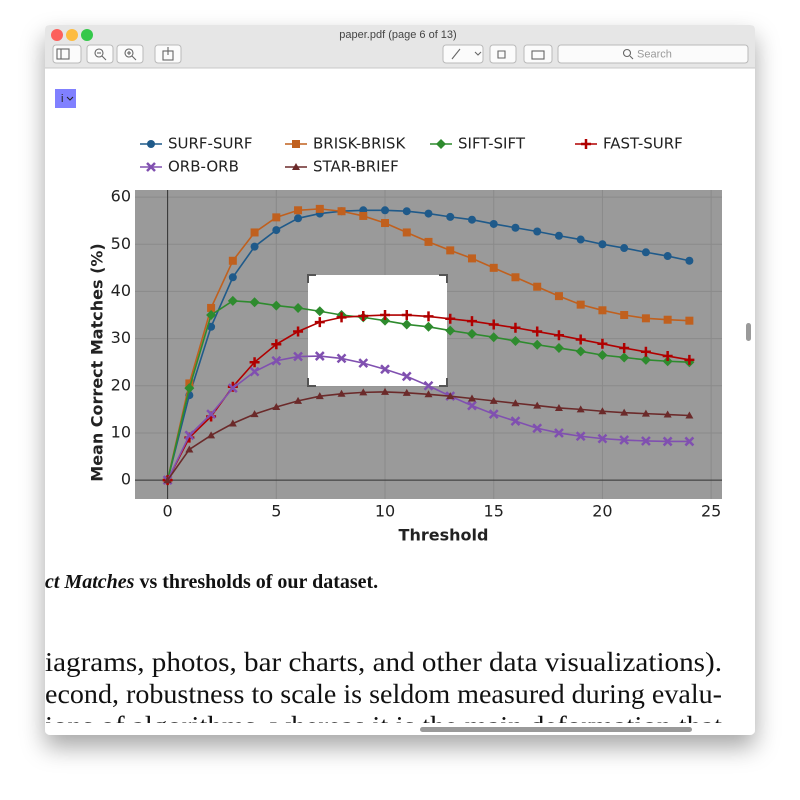  What do you see at coordinates (121, 384) in the screenshot?
I see `y-tick-label: 20` at bounding box center [121, 384].